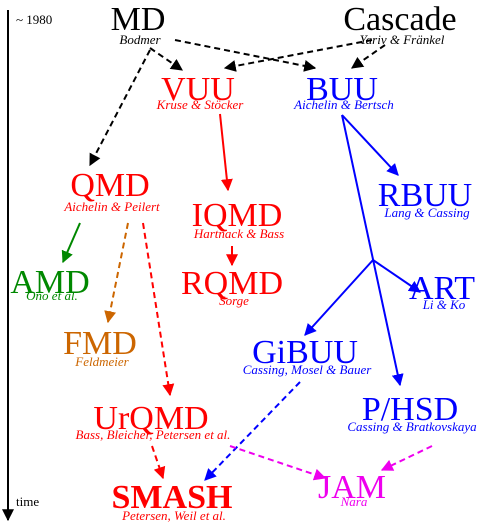  Describe the element at coordinates (307, 369) in the screenshot. I see `node-authors: Cassing, Mosel & Bauer` at that location.